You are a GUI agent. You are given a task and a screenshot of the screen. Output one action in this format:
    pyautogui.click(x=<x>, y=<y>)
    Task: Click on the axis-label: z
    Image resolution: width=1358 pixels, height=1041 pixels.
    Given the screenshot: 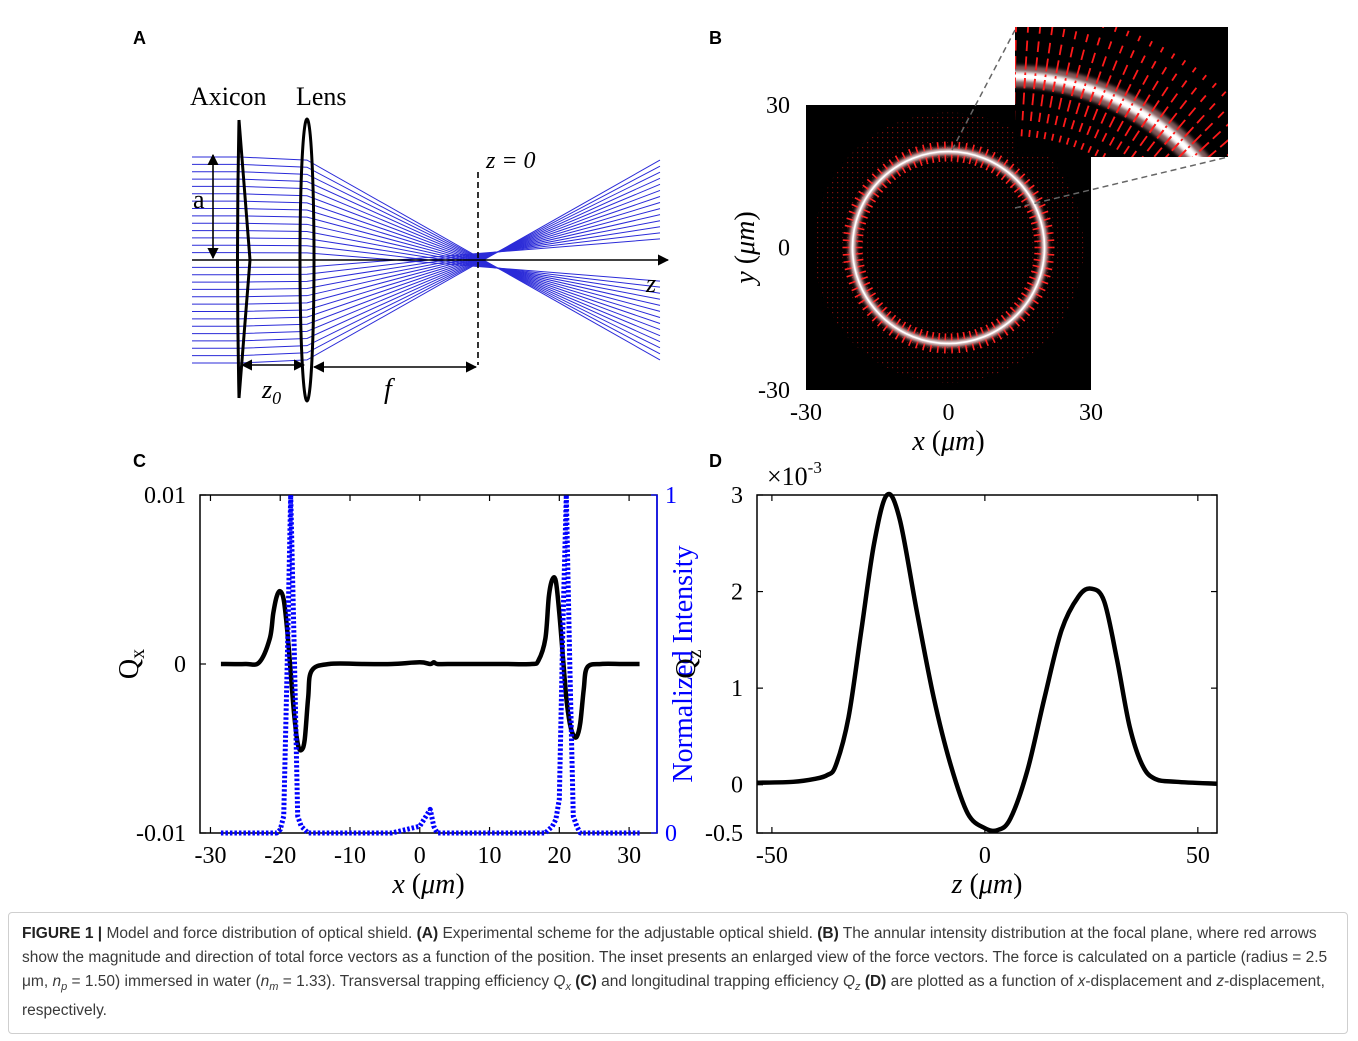 What is the action you would take?
    pyautogui.click(x=650, y=283)
    